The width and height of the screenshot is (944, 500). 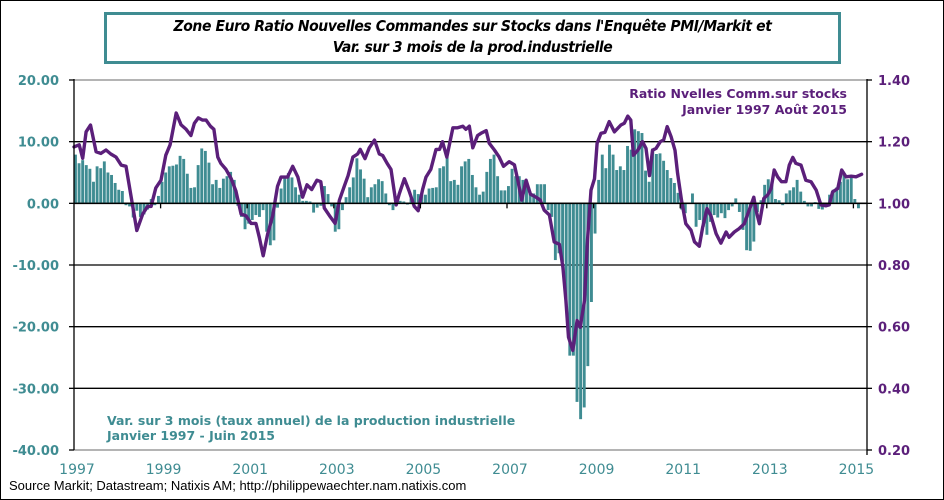 What do you see at coordinates (894, 328) in the screenshot?
I see `right-axis-tick-label: 0.60` at bounding box center [894, 328].